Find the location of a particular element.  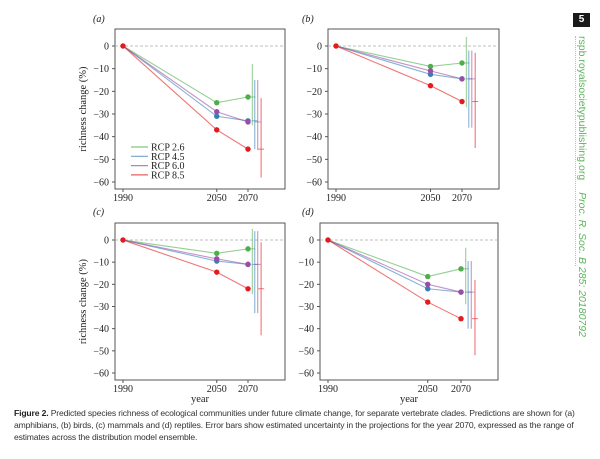

margin-divider is located at coordinates (575, 151).